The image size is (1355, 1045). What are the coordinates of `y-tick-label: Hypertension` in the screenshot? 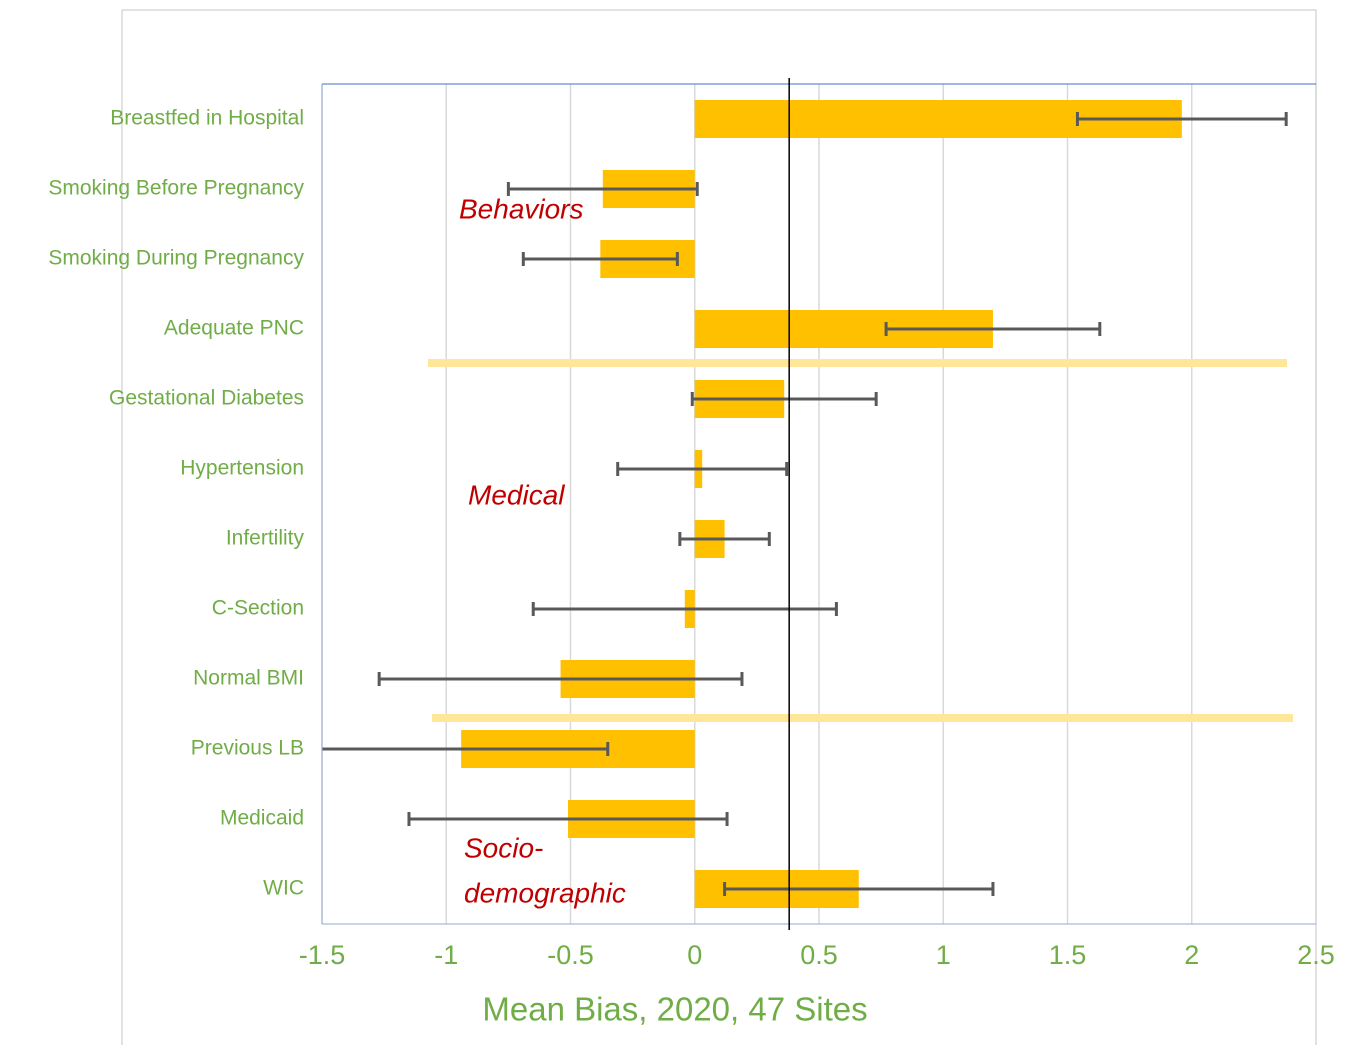 It's located at (242, 468).